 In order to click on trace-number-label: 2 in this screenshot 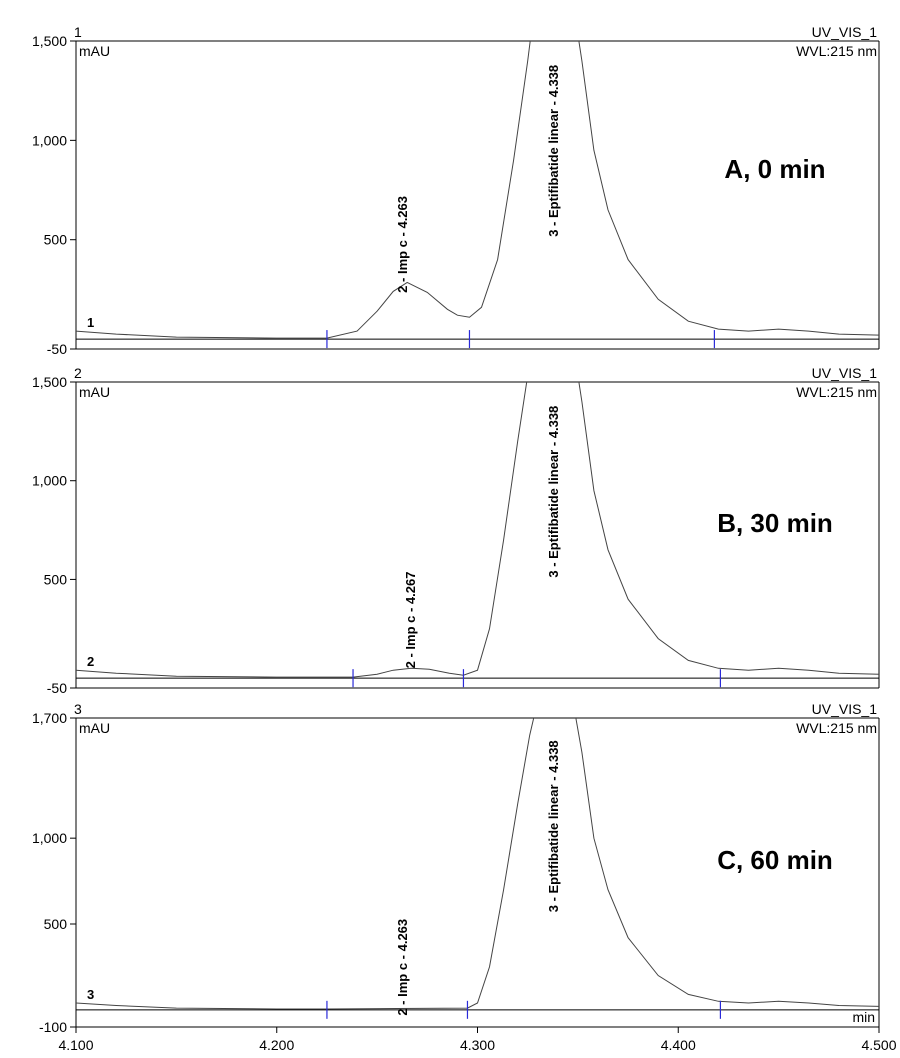, I will do `click(90, 661)`.